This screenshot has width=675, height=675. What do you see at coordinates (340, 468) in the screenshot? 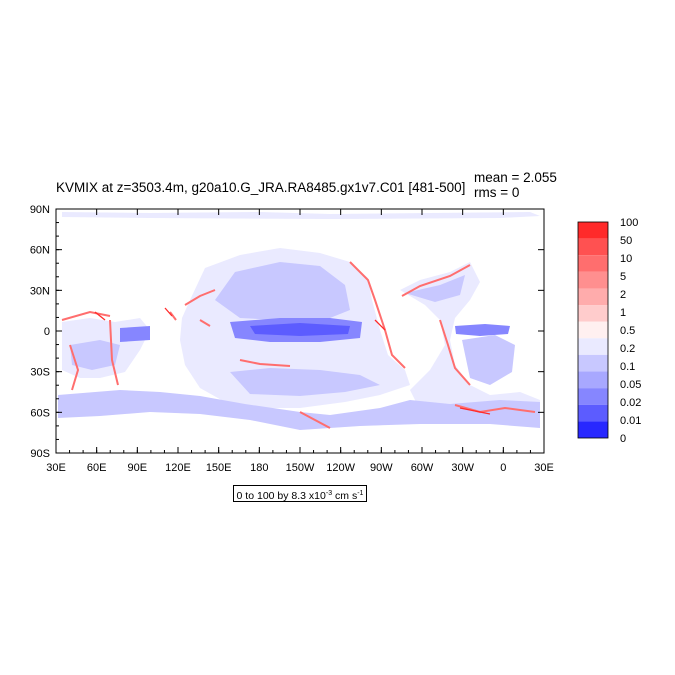
I see `x-tick-label: 120W` at bounding box center [340, 468].